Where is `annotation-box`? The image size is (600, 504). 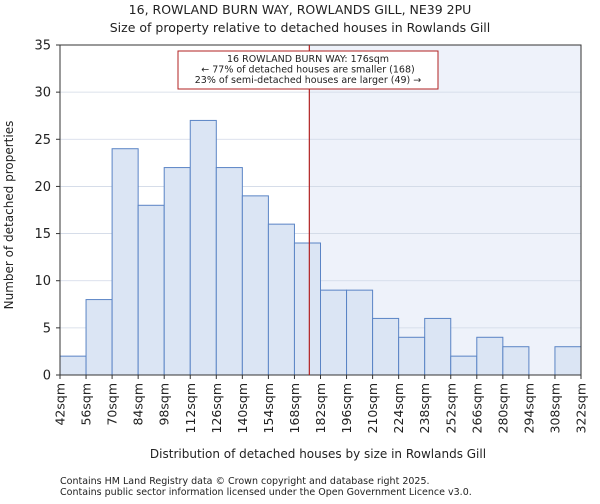
annotation-box is located at coordinates (308, 70).